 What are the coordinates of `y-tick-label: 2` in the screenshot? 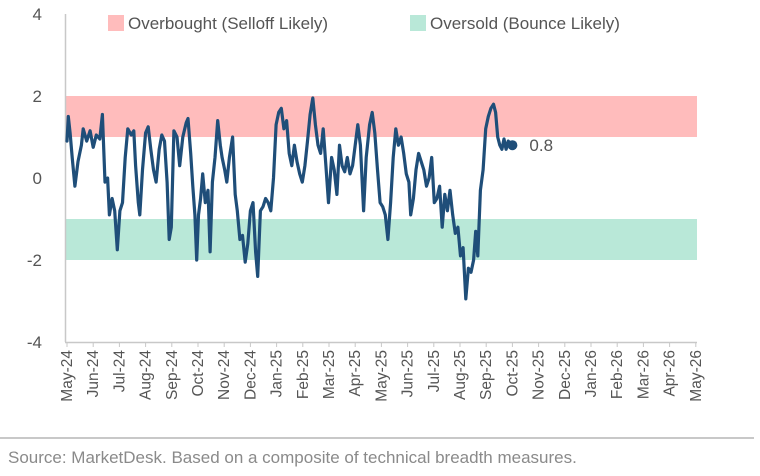 It's located at (37, 96).